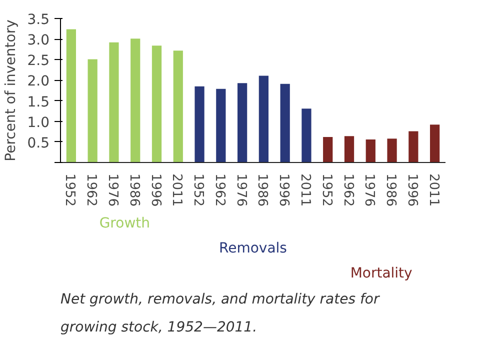 The image size is (484, 345). What do you see at coordinates (38, 40) in the screenshot?
I see `y-tick-label: 3.0` at bounding box center [38, 40].